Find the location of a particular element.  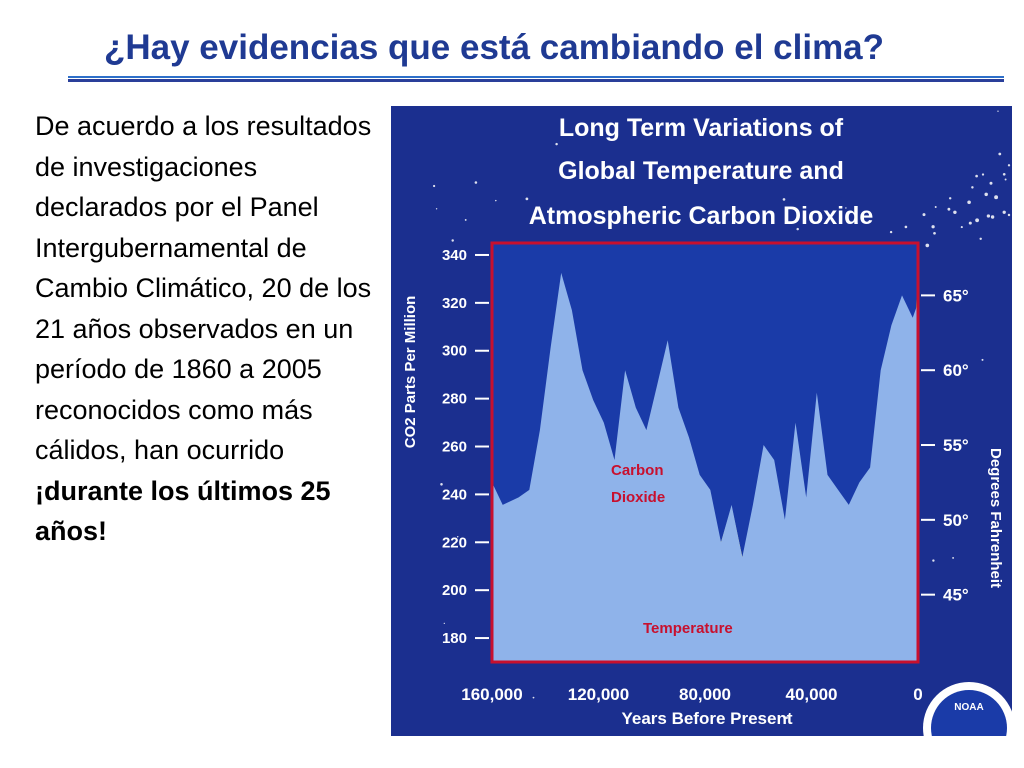

y-right-tick-label: 50° is located at coordinates (956, 520).